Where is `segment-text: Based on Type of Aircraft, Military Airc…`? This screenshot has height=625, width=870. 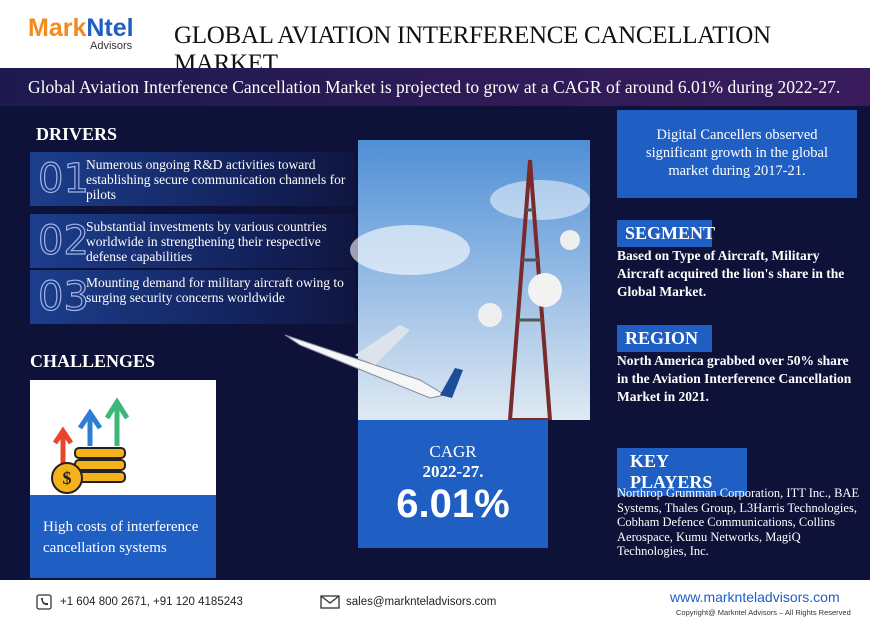
segment-text: Based on Type of Aircraft, Military Airc… is located at coordinates (731, 273).